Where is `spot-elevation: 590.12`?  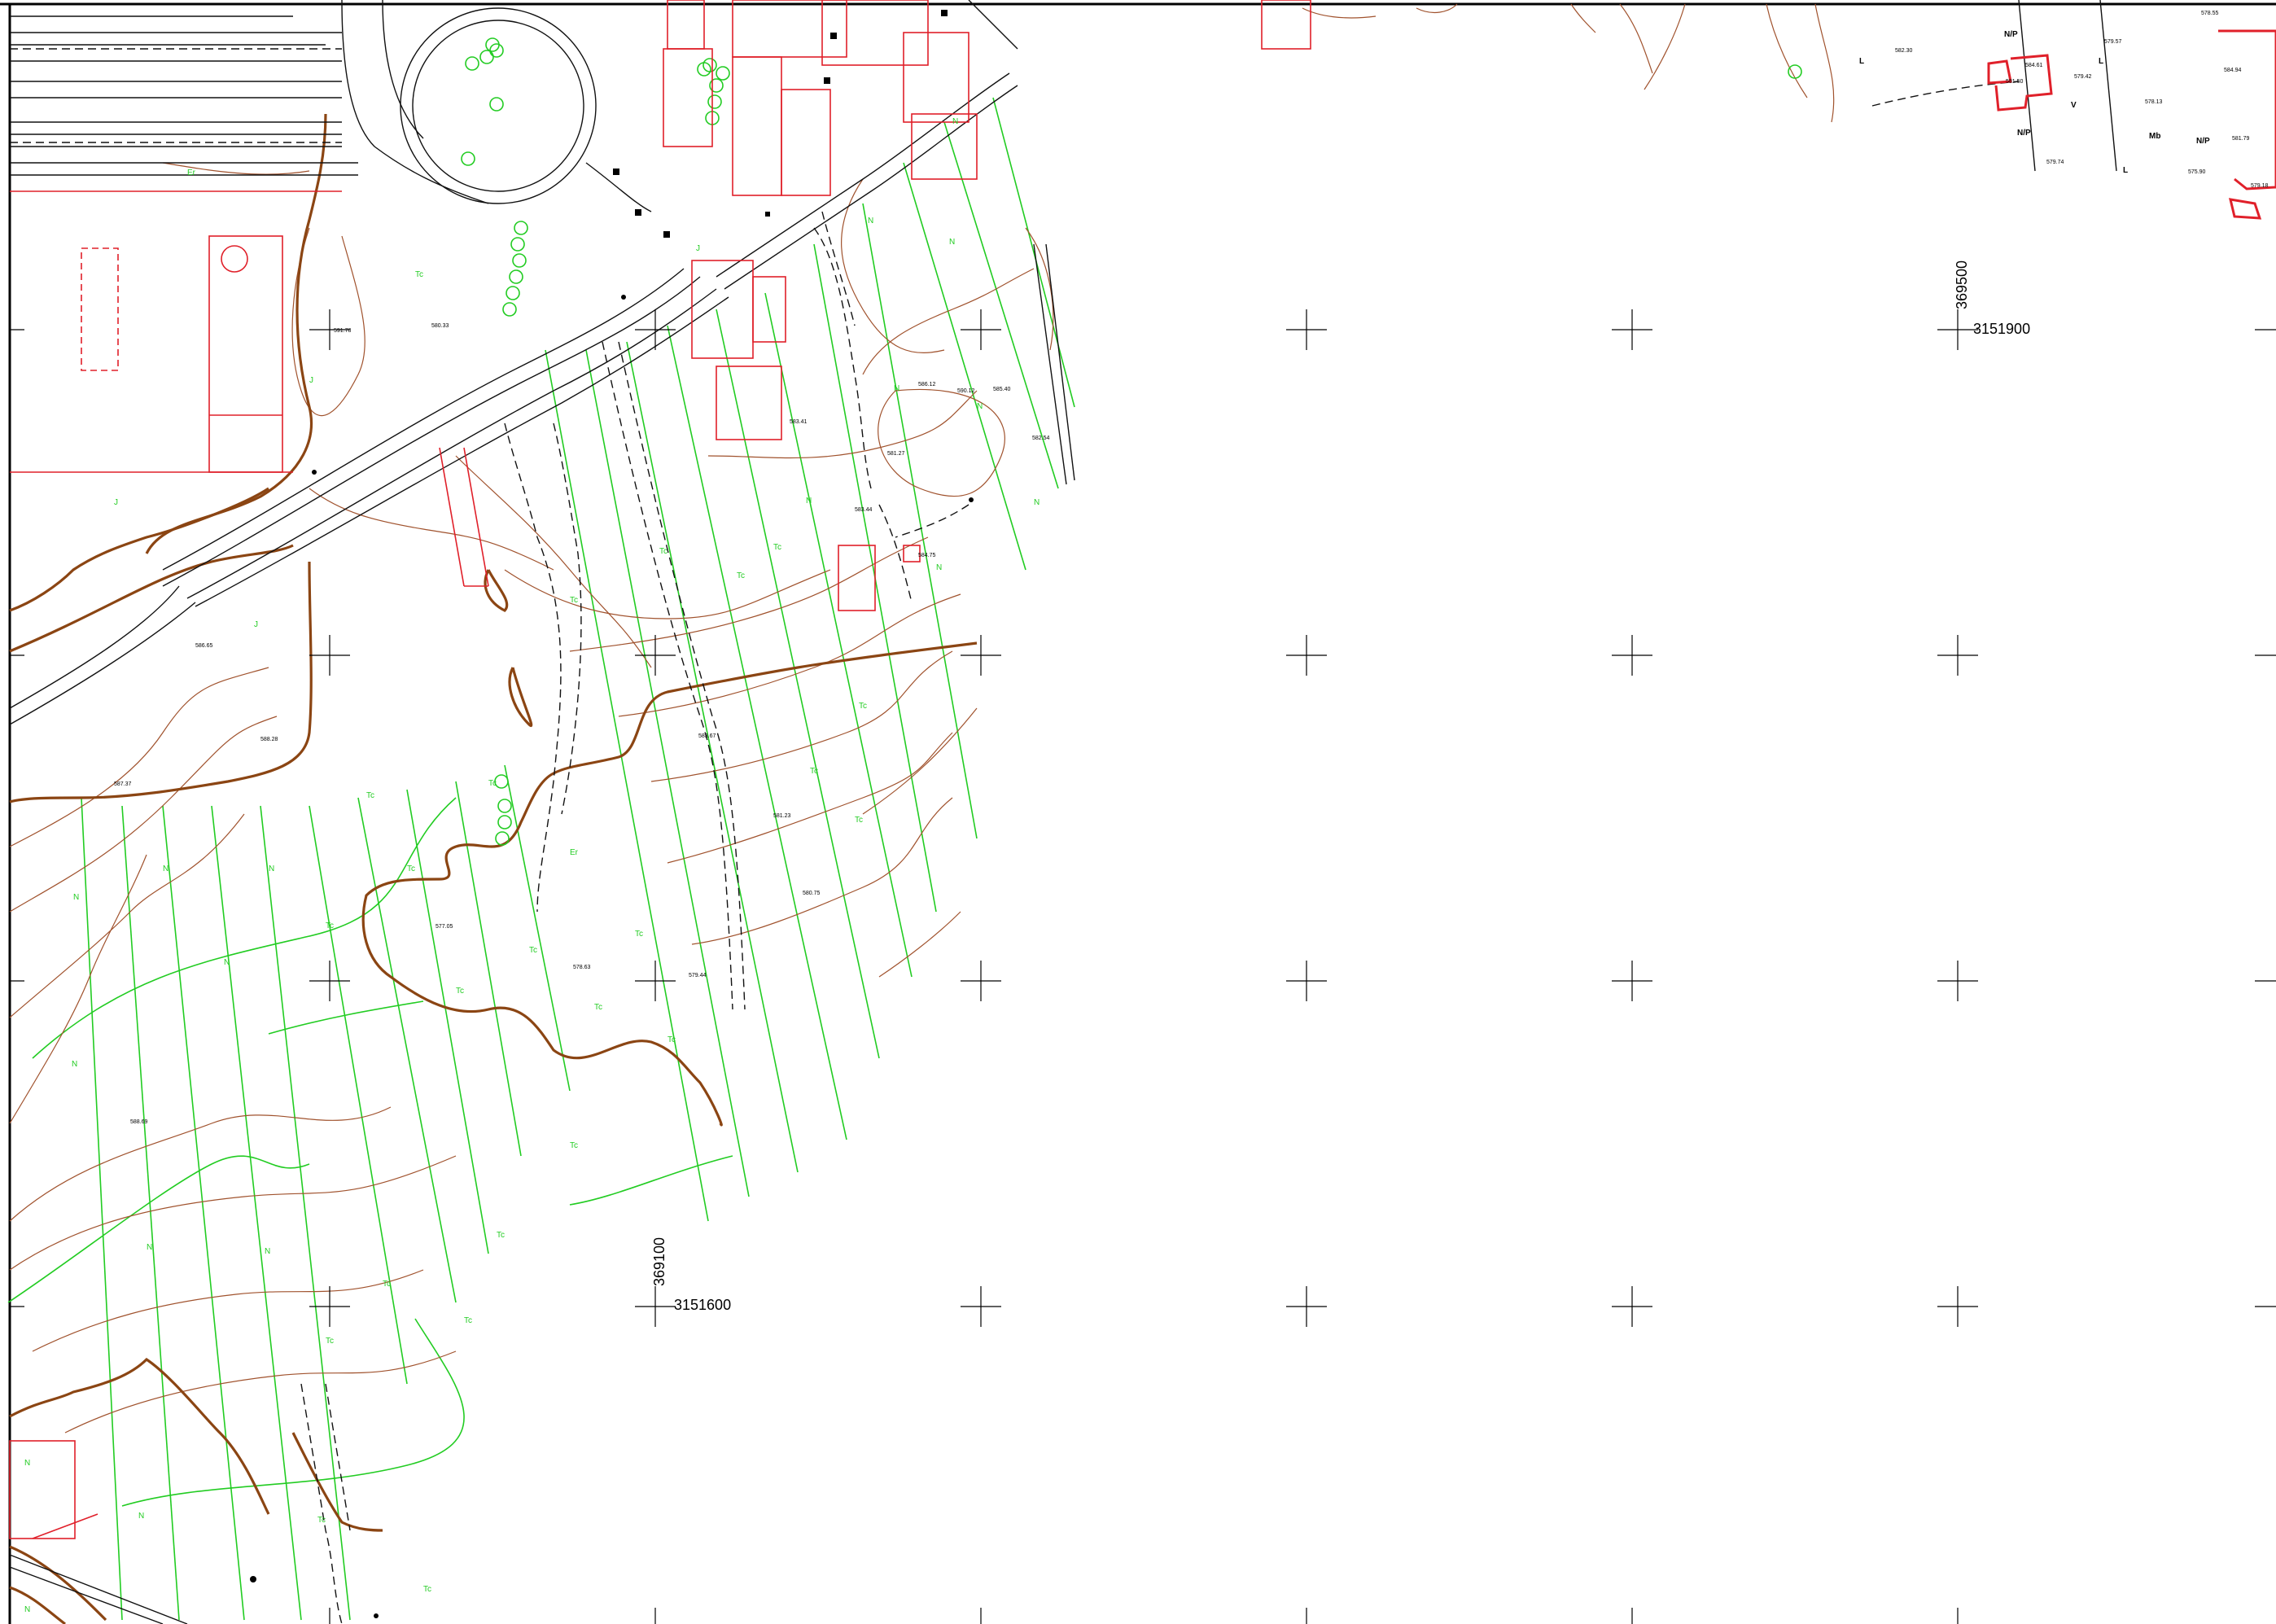 spot-elevation: 590.12 is located at coordinates (966, 391).